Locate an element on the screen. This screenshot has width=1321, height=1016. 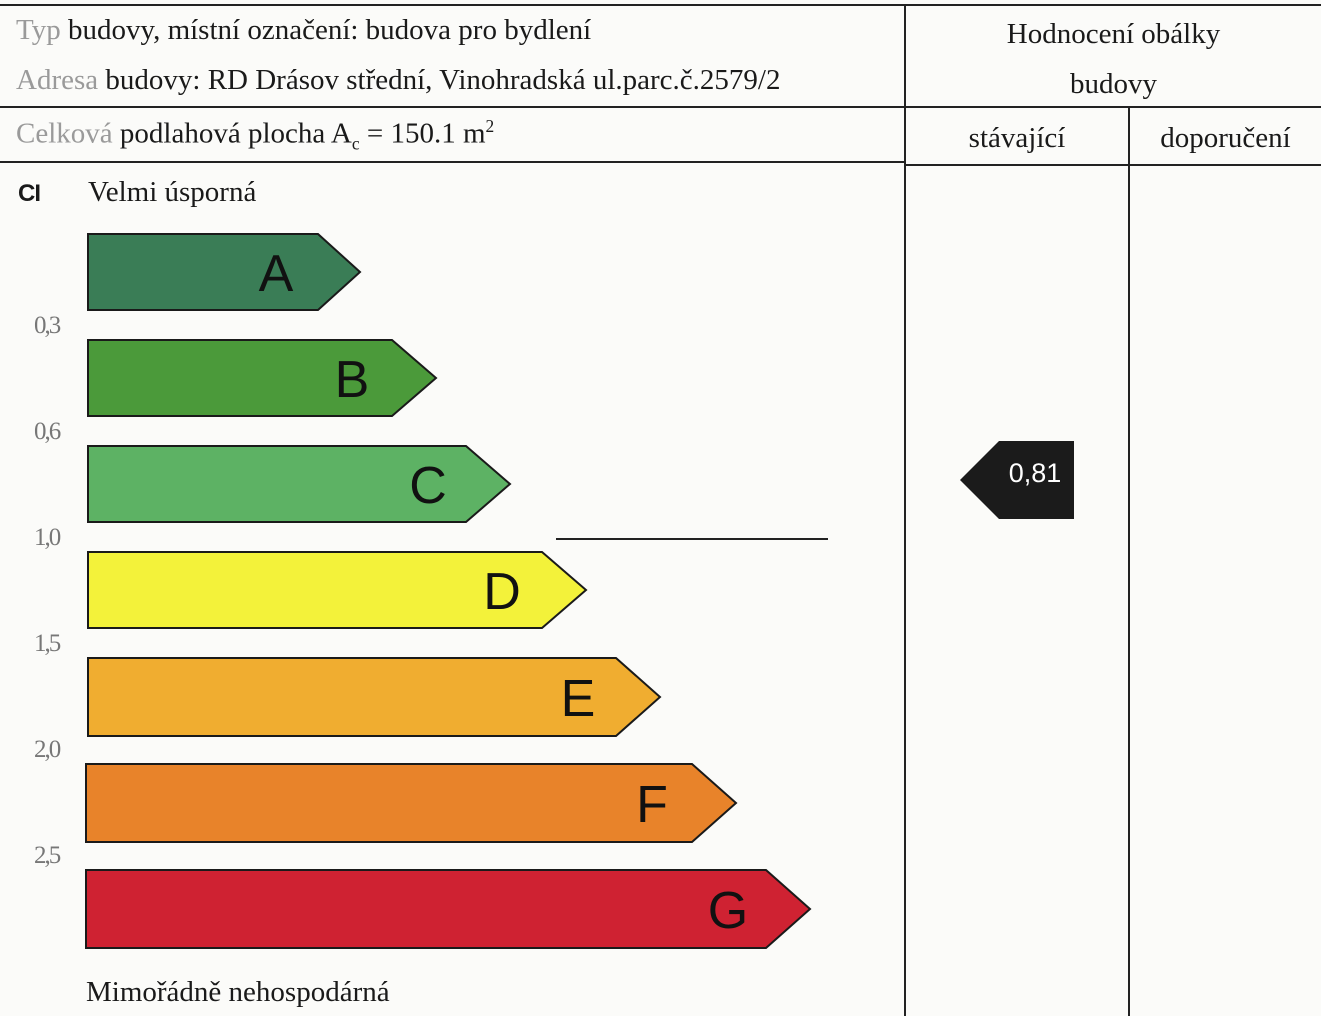
class-letter-e: E is located at coordinates (578, 699).